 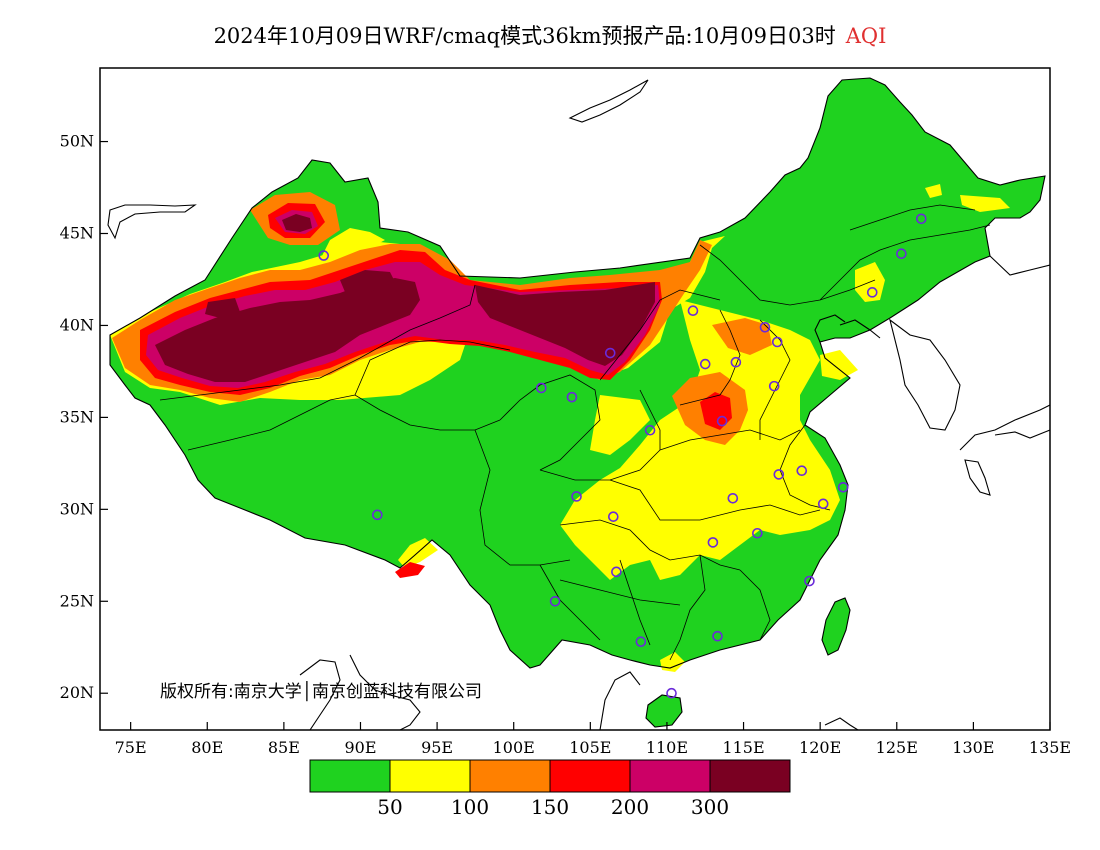 What do you see at coordinates (77, 692) in the screenshot?
I see `latitude-label: 20N` at bounding box center [77, 692].